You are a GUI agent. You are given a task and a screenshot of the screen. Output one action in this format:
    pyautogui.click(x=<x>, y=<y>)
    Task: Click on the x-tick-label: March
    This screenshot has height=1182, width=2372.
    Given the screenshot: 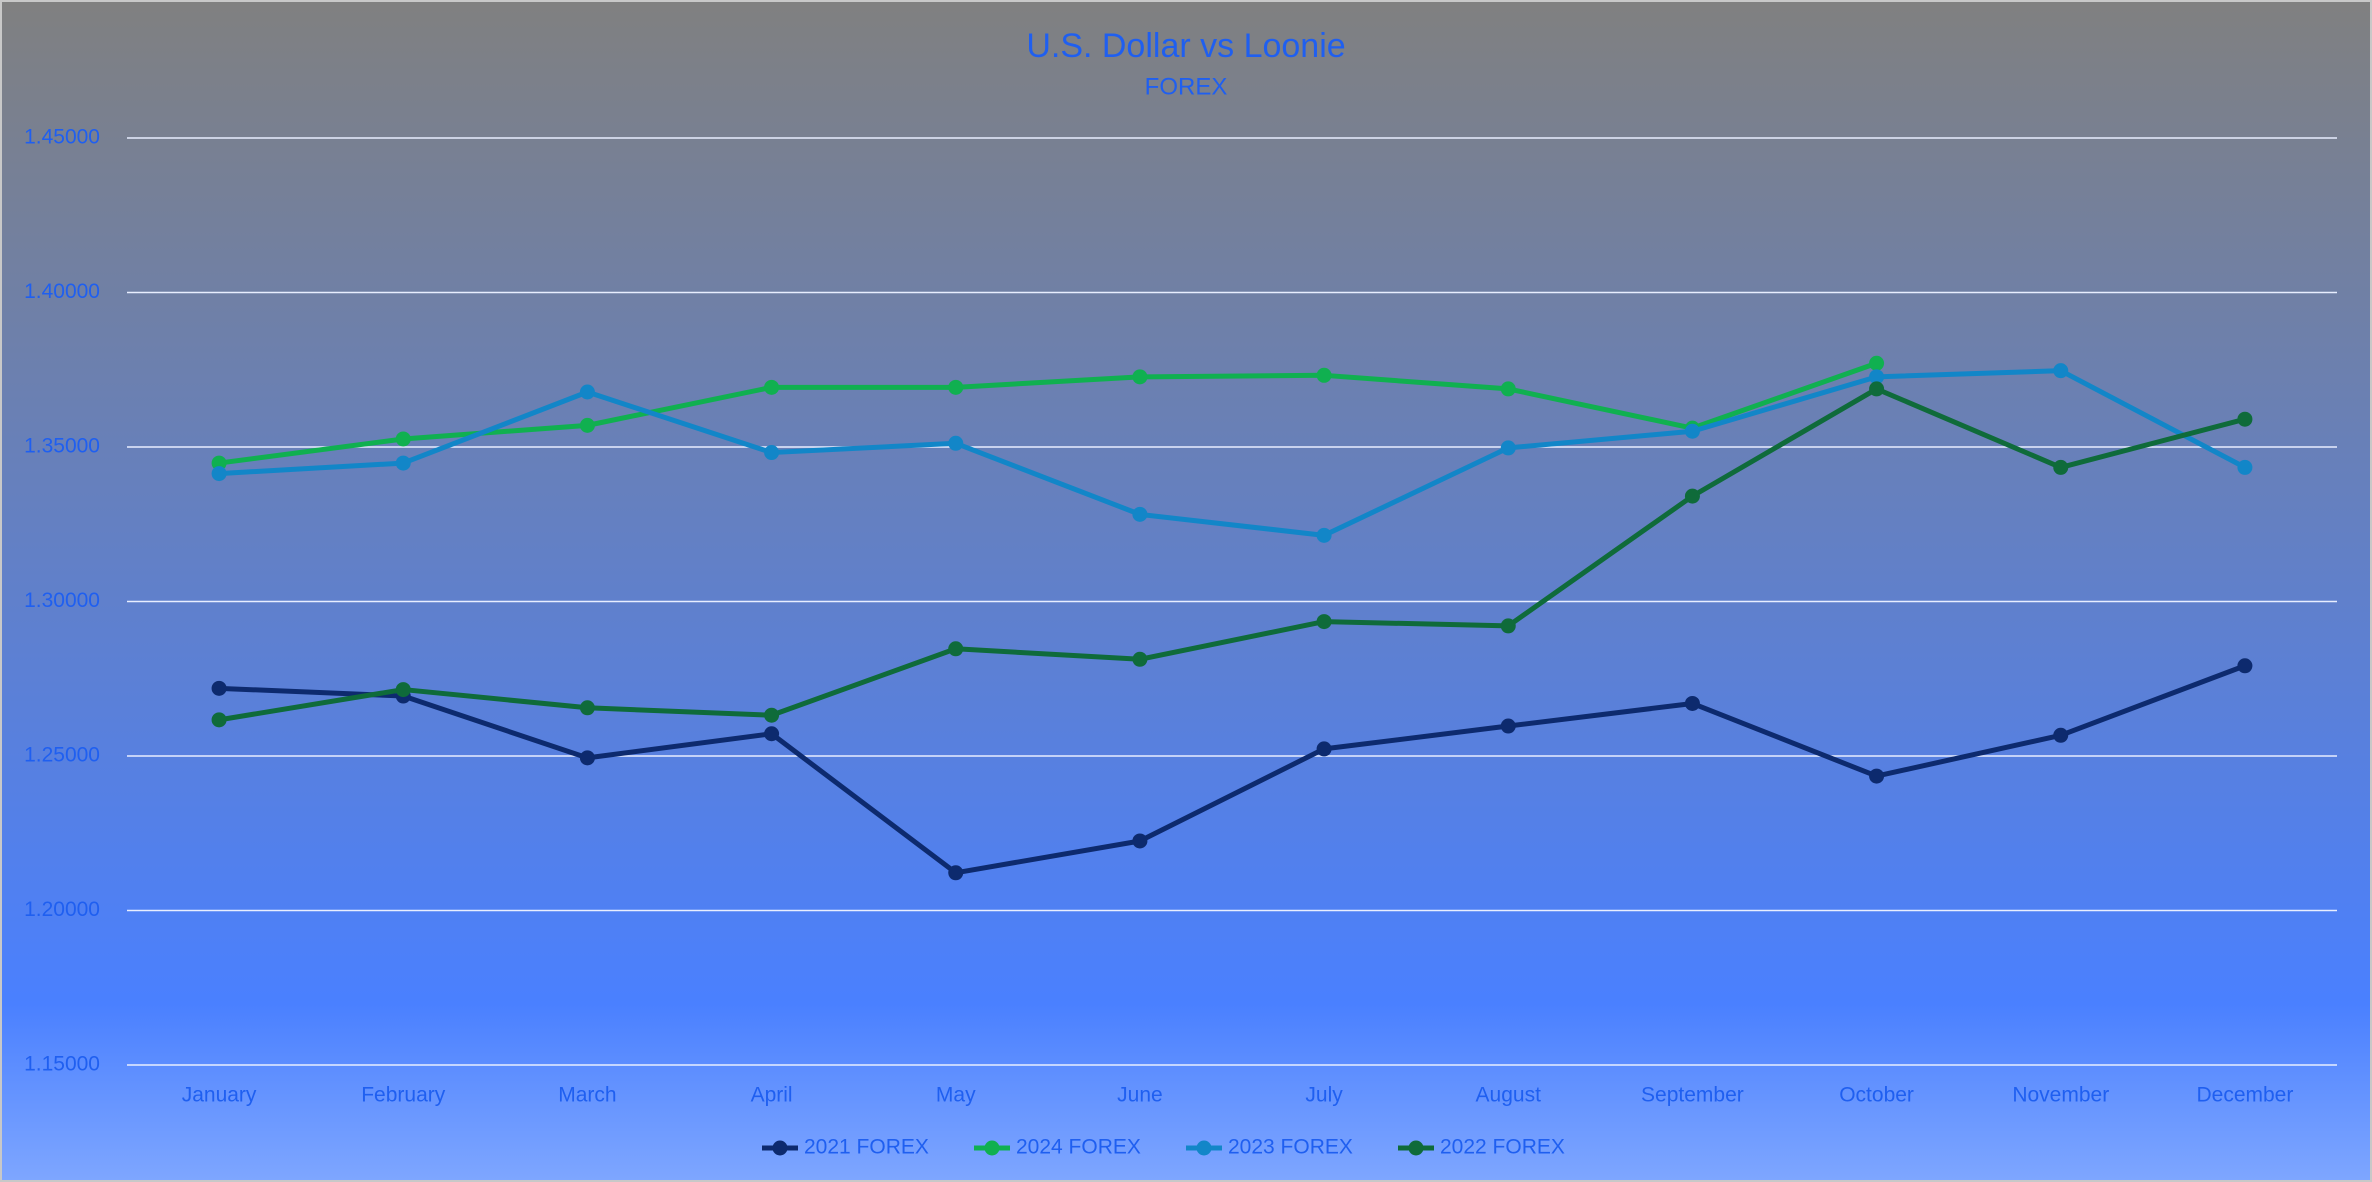 What is the action you would take?
    pyautogui.click(x=587, y=1095)
    